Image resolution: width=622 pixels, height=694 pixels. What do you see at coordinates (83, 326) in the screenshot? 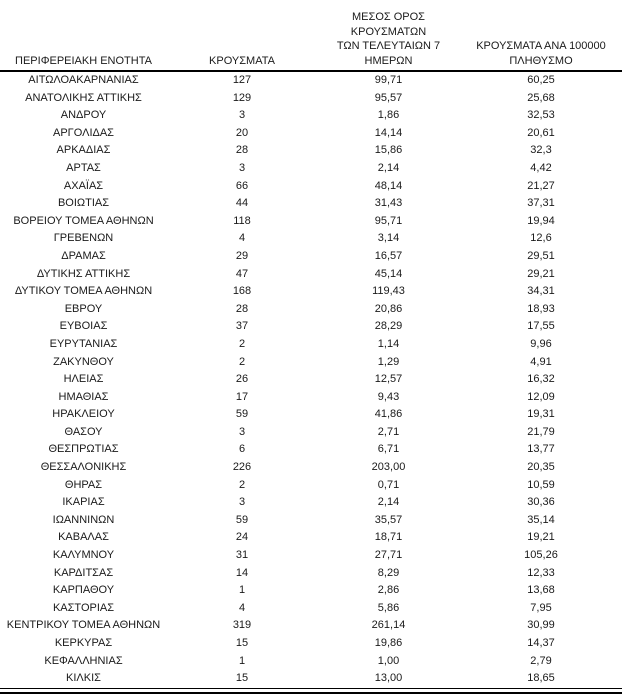
I see `cell-region: ΕΥΒΟΙΑΣ` at bounding box center [83, 326].